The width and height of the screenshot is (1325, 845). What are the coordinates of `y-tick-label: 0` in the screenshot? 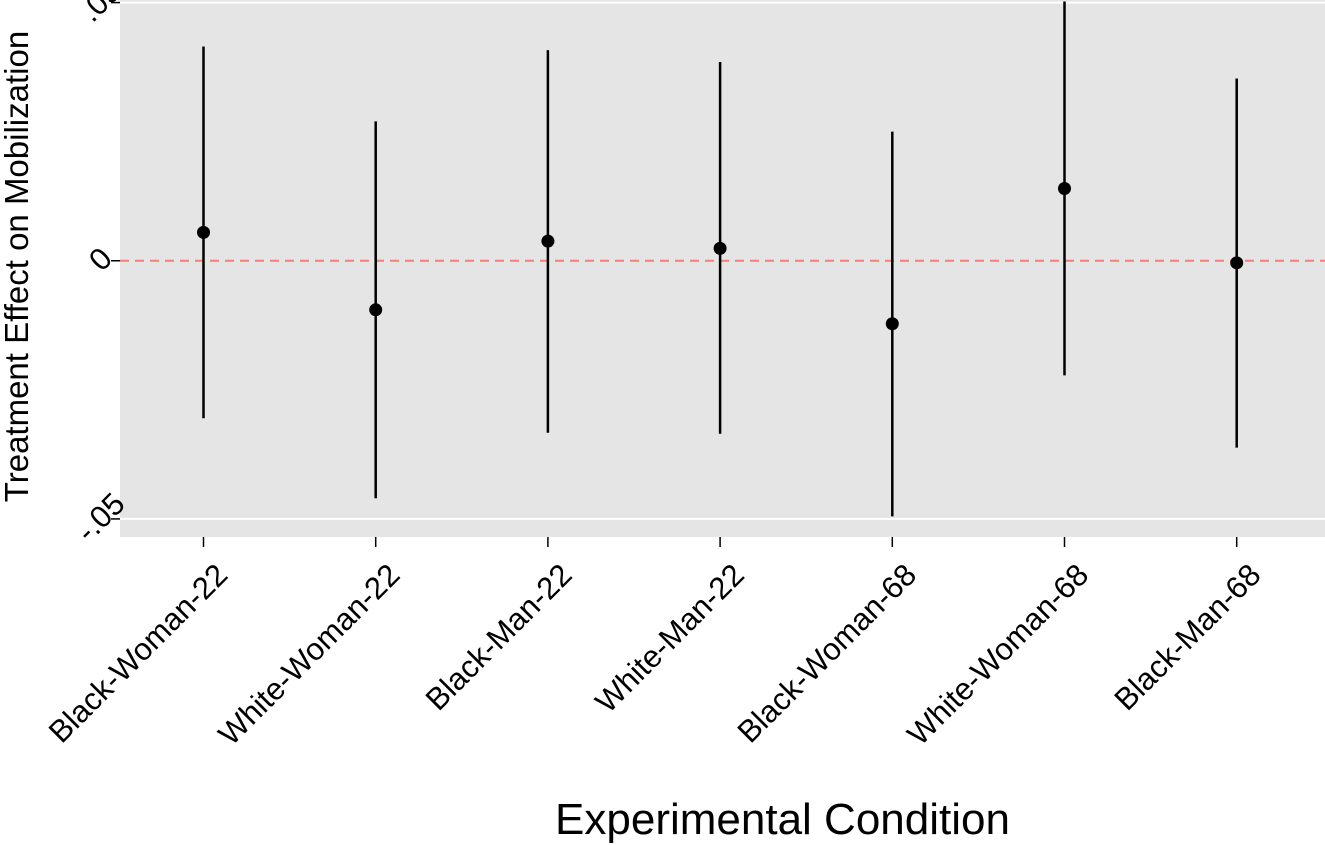 It's located at (100, 259).